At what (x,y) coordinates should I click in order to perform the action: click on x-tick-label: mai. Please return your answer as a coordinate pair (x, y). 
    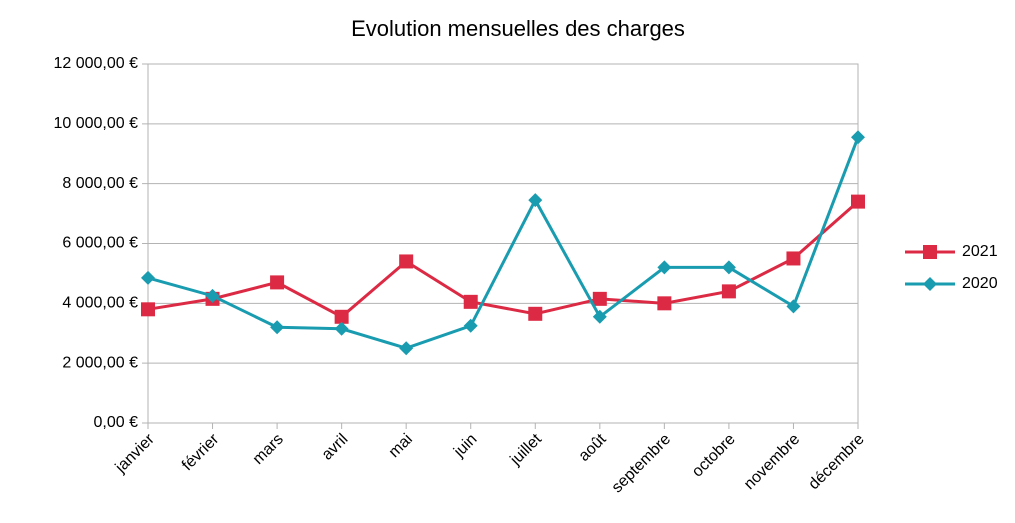
    Looking at the image, I should click on (401, 446).